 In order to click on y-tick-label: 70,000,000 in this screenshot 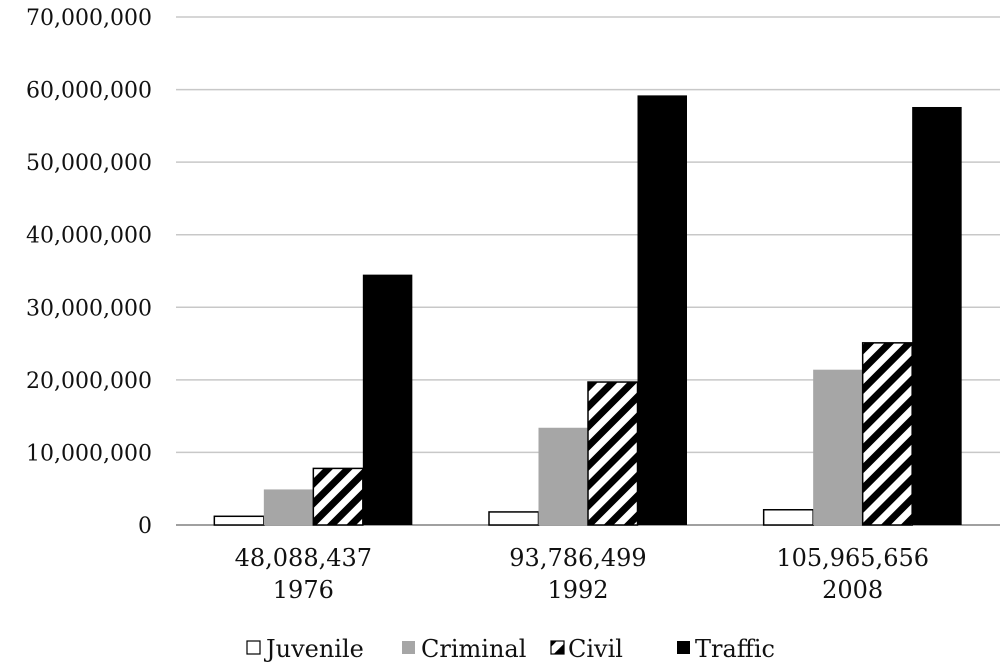, I will do `click(89, 18)`.